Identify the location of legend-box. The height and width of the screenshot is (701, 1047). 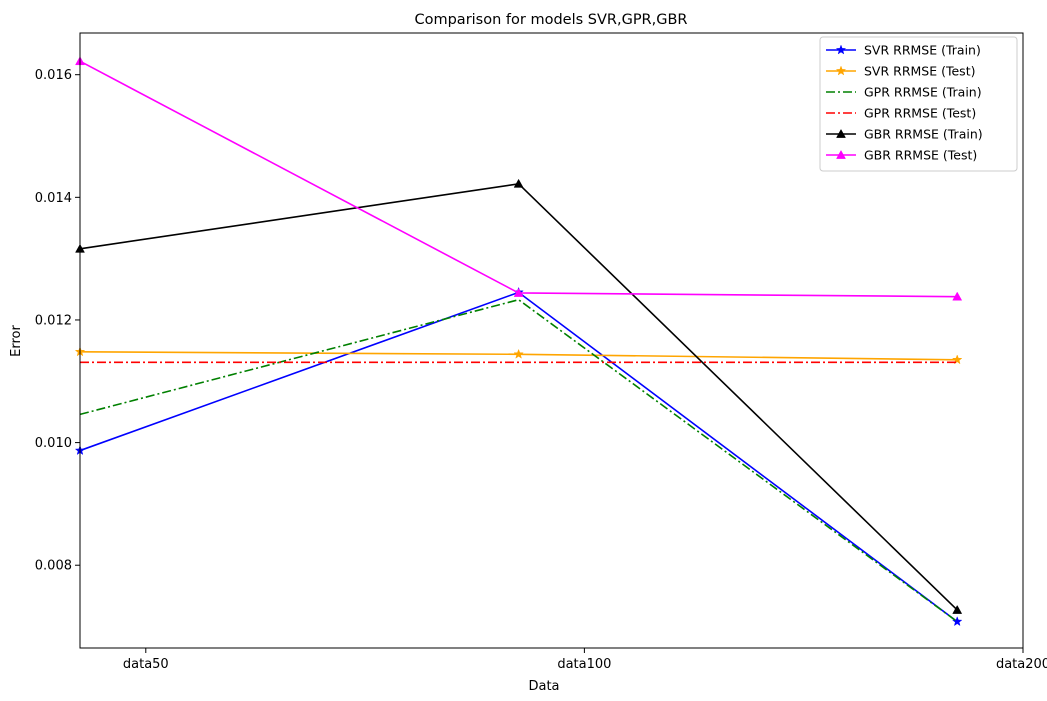
(918, 104).